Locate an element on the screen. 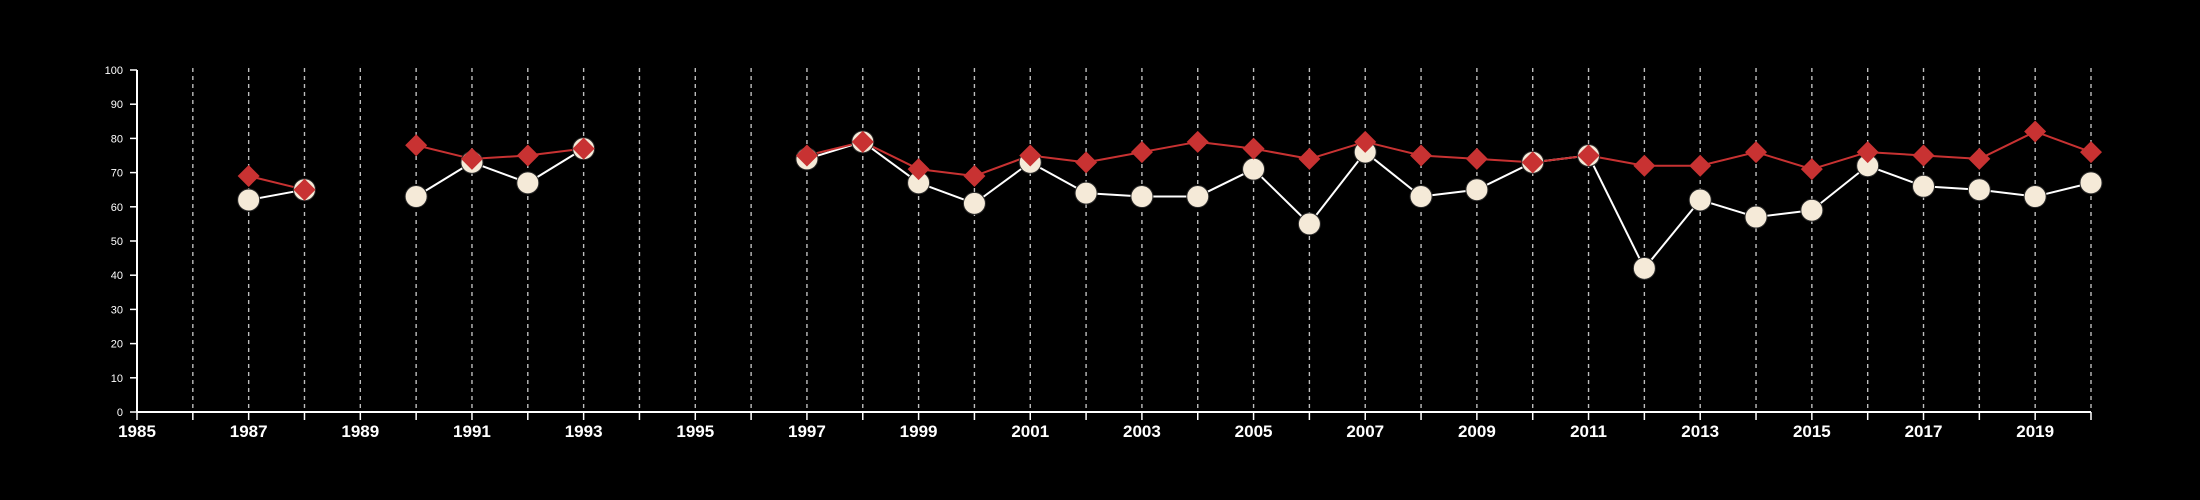 This screenshot has width=2200, height=500. x-tick-label: 2001 is located at coordinates (1030, 431).